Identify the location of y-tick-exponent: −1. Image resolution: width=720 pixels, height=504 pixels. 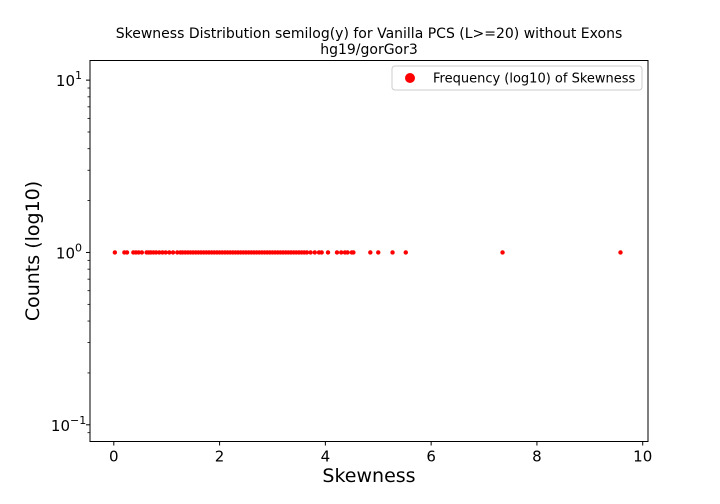
(78, 420).